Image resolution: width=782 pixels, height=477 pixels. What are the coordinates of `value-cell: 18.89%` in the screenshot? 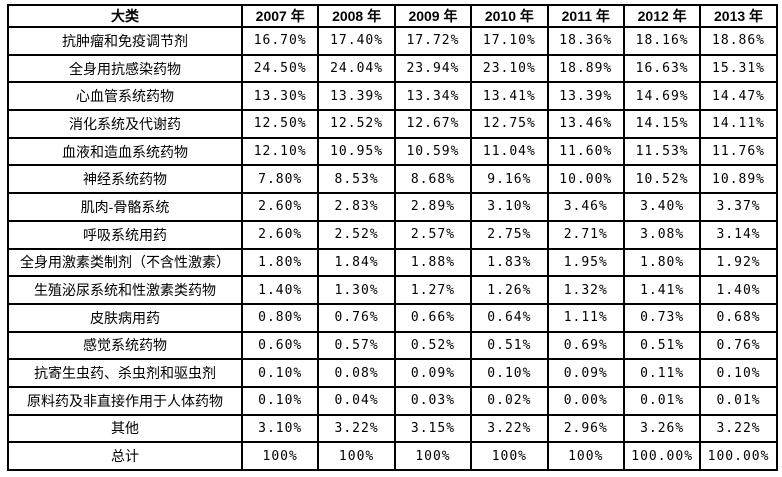 It's located at (585, 68).